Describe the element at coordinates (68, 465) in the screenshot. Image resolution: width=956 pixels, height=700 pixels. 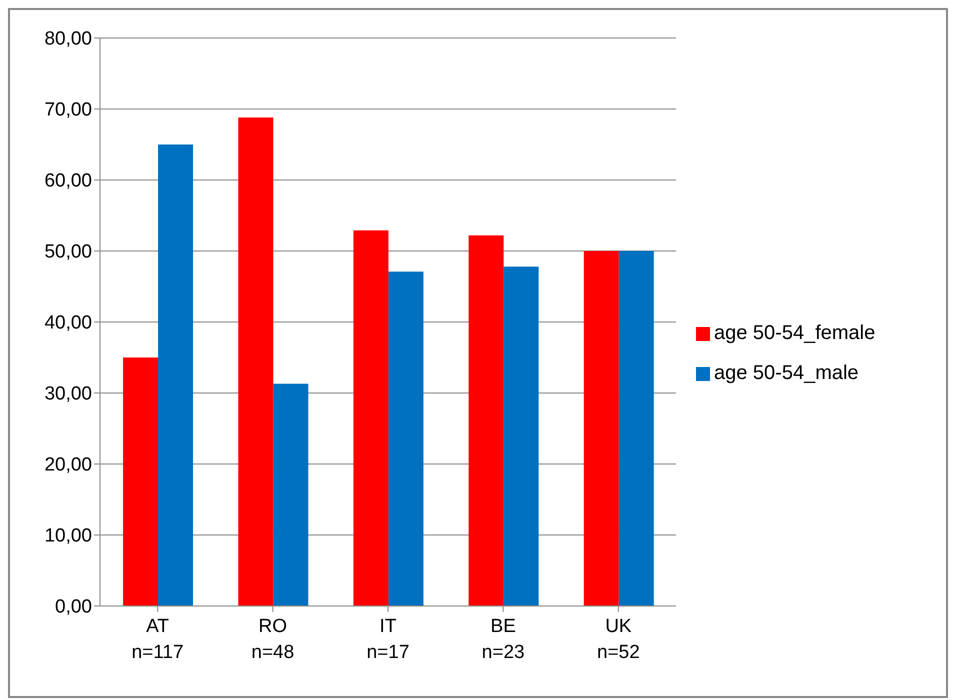
I see `y-tick-label: 20,00` at that location.